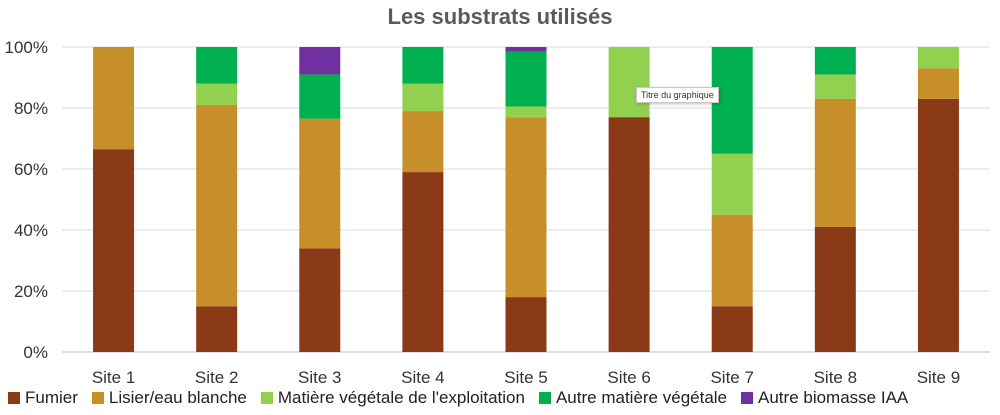 This screenshot has height=415, width=1000. I want to click on x-tick-label: Site 2, so click(216, 377).